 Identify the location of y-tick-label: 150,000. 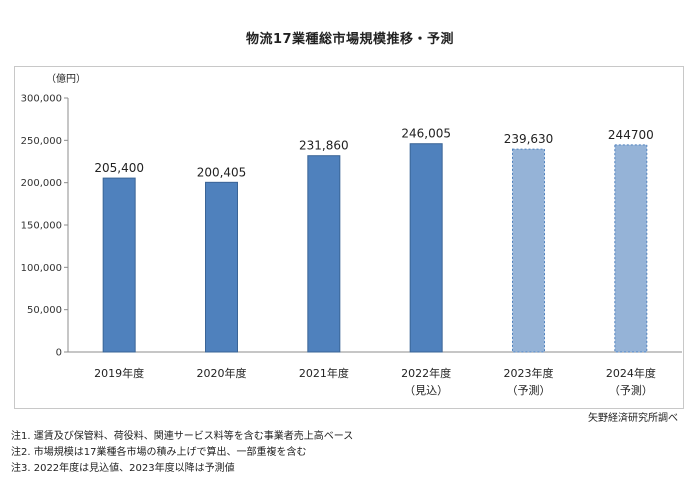
(41, 226).